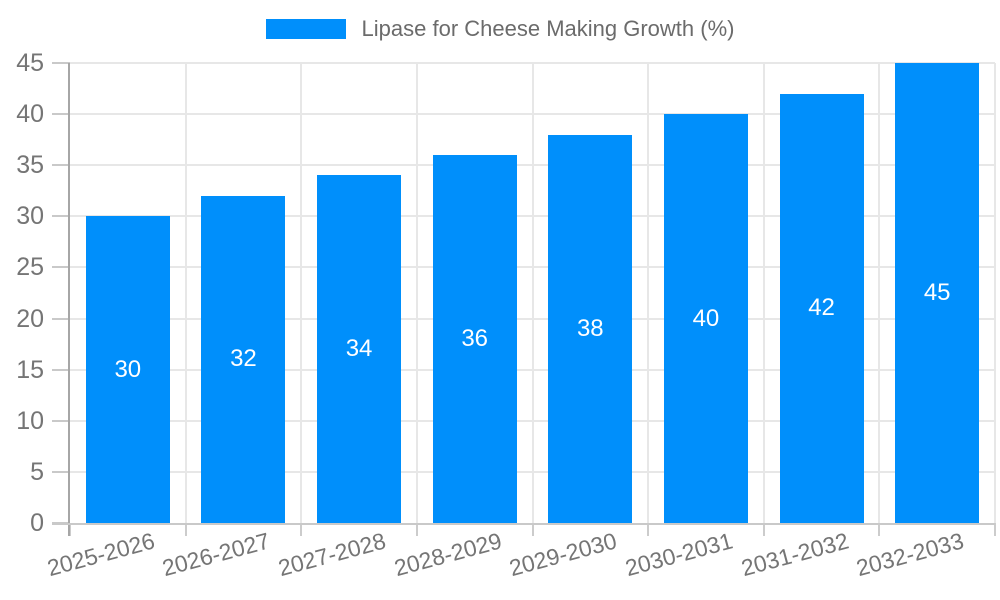 Image resolution: width=1000 pixels, height=600 pixels. I want to click on y-tick-label: 35, so click(30, 165).